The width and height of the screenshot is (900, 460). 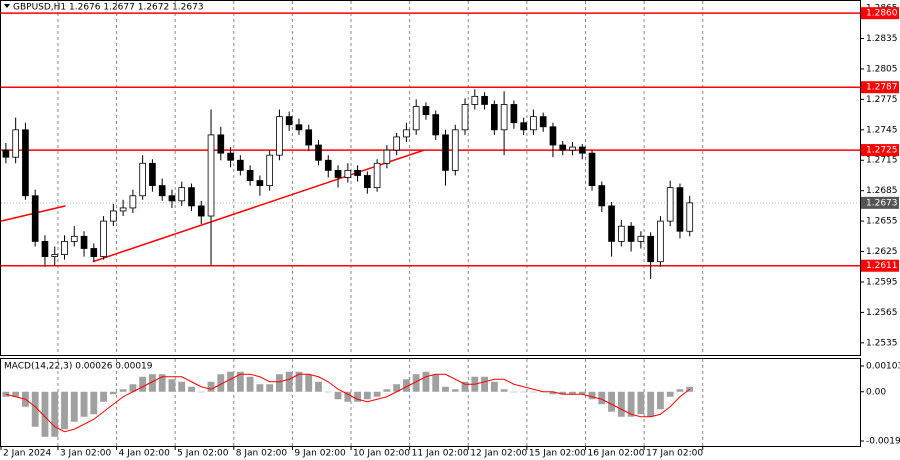 What do you see at coordinates (882, 313) in the screenshot?
I see `y-tick-label: 1.2565` at bounding box center [882, 313].